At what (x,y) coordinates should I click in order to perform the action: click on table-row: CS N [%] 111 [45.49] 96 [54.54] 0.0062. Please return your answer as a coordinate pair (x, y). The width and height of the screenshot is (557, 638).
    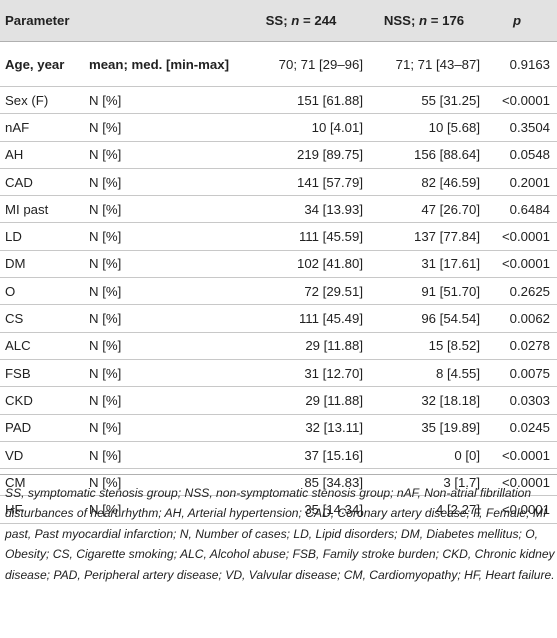
    Looking at the image, I should click on (278, 318).